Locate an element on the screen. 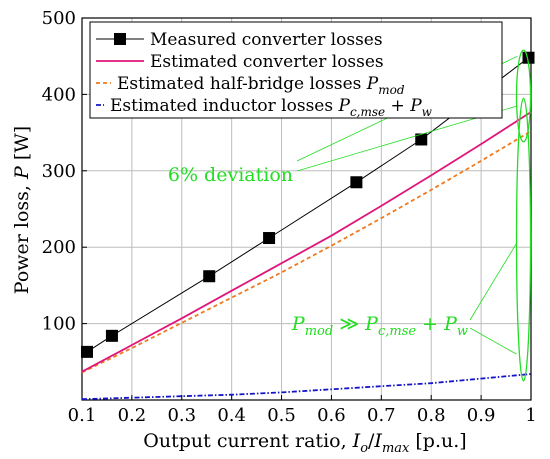  y-axis-title: Power loss, P [W] is located at coordinates (22, 210).